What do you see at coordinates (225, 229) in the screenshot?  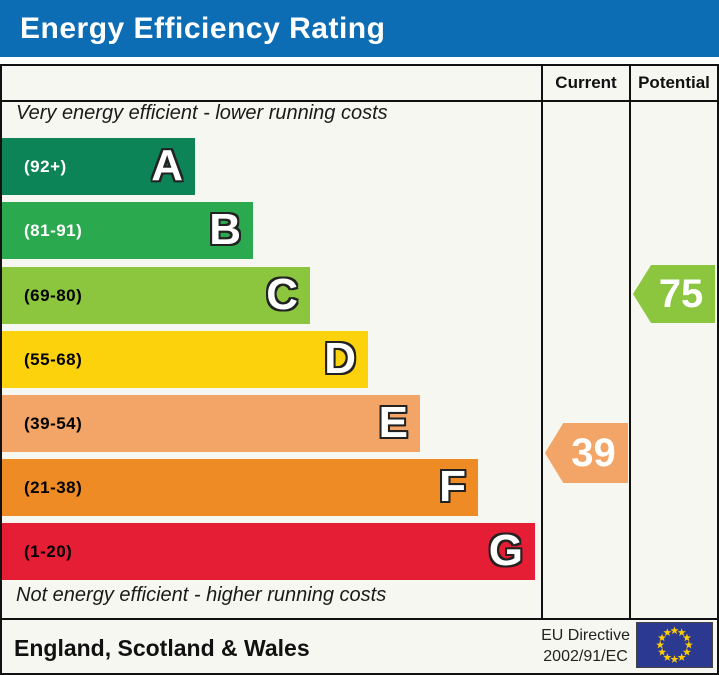 I see `band-letter: B` at bounding box center [225, 229].